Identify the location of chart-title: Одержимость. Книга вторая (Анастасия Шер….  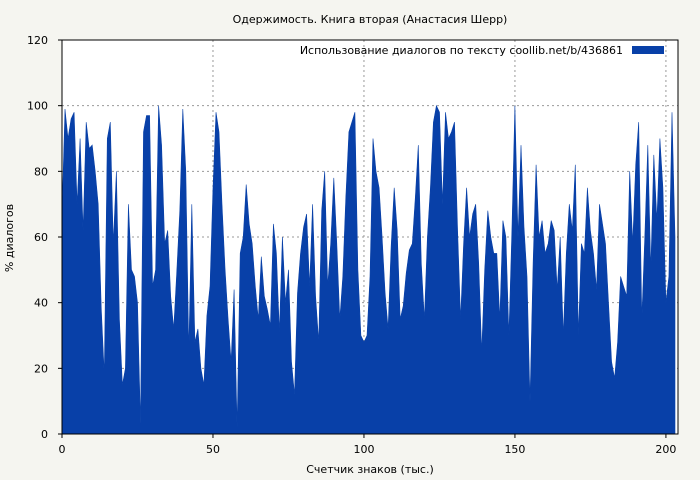
(370, 19).